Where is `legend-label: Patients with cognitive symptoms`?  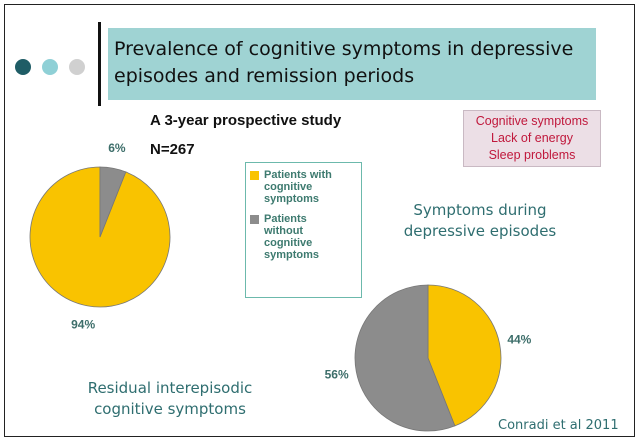 legend-label: Patients with cognitive symptoms is located at coordinates (298, 187).